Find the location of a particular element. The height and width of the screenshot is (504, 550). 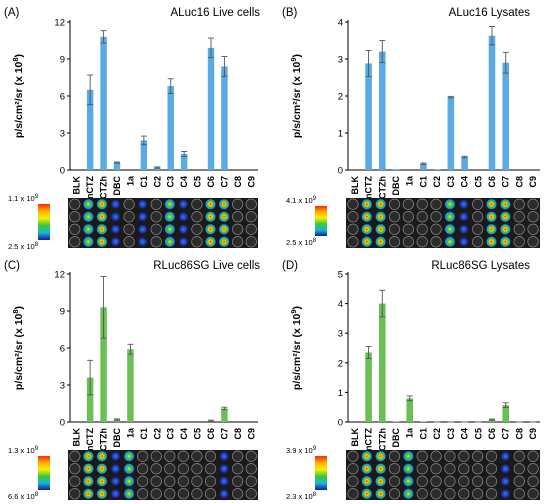

y-axis-label: p/s/cm²/sr (x 108) is located at coordinates (18, 96).